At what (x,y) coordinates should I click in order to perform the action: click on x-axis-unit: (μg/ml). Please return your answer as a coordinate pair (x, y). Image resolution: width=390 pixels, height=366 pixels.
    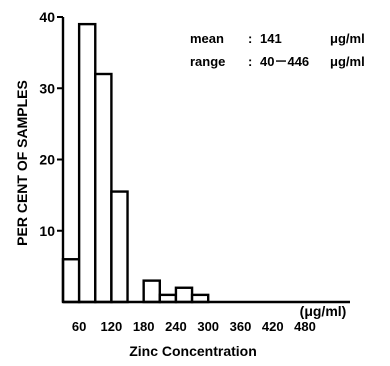
    Looking at the image, I should click on (323, 311).